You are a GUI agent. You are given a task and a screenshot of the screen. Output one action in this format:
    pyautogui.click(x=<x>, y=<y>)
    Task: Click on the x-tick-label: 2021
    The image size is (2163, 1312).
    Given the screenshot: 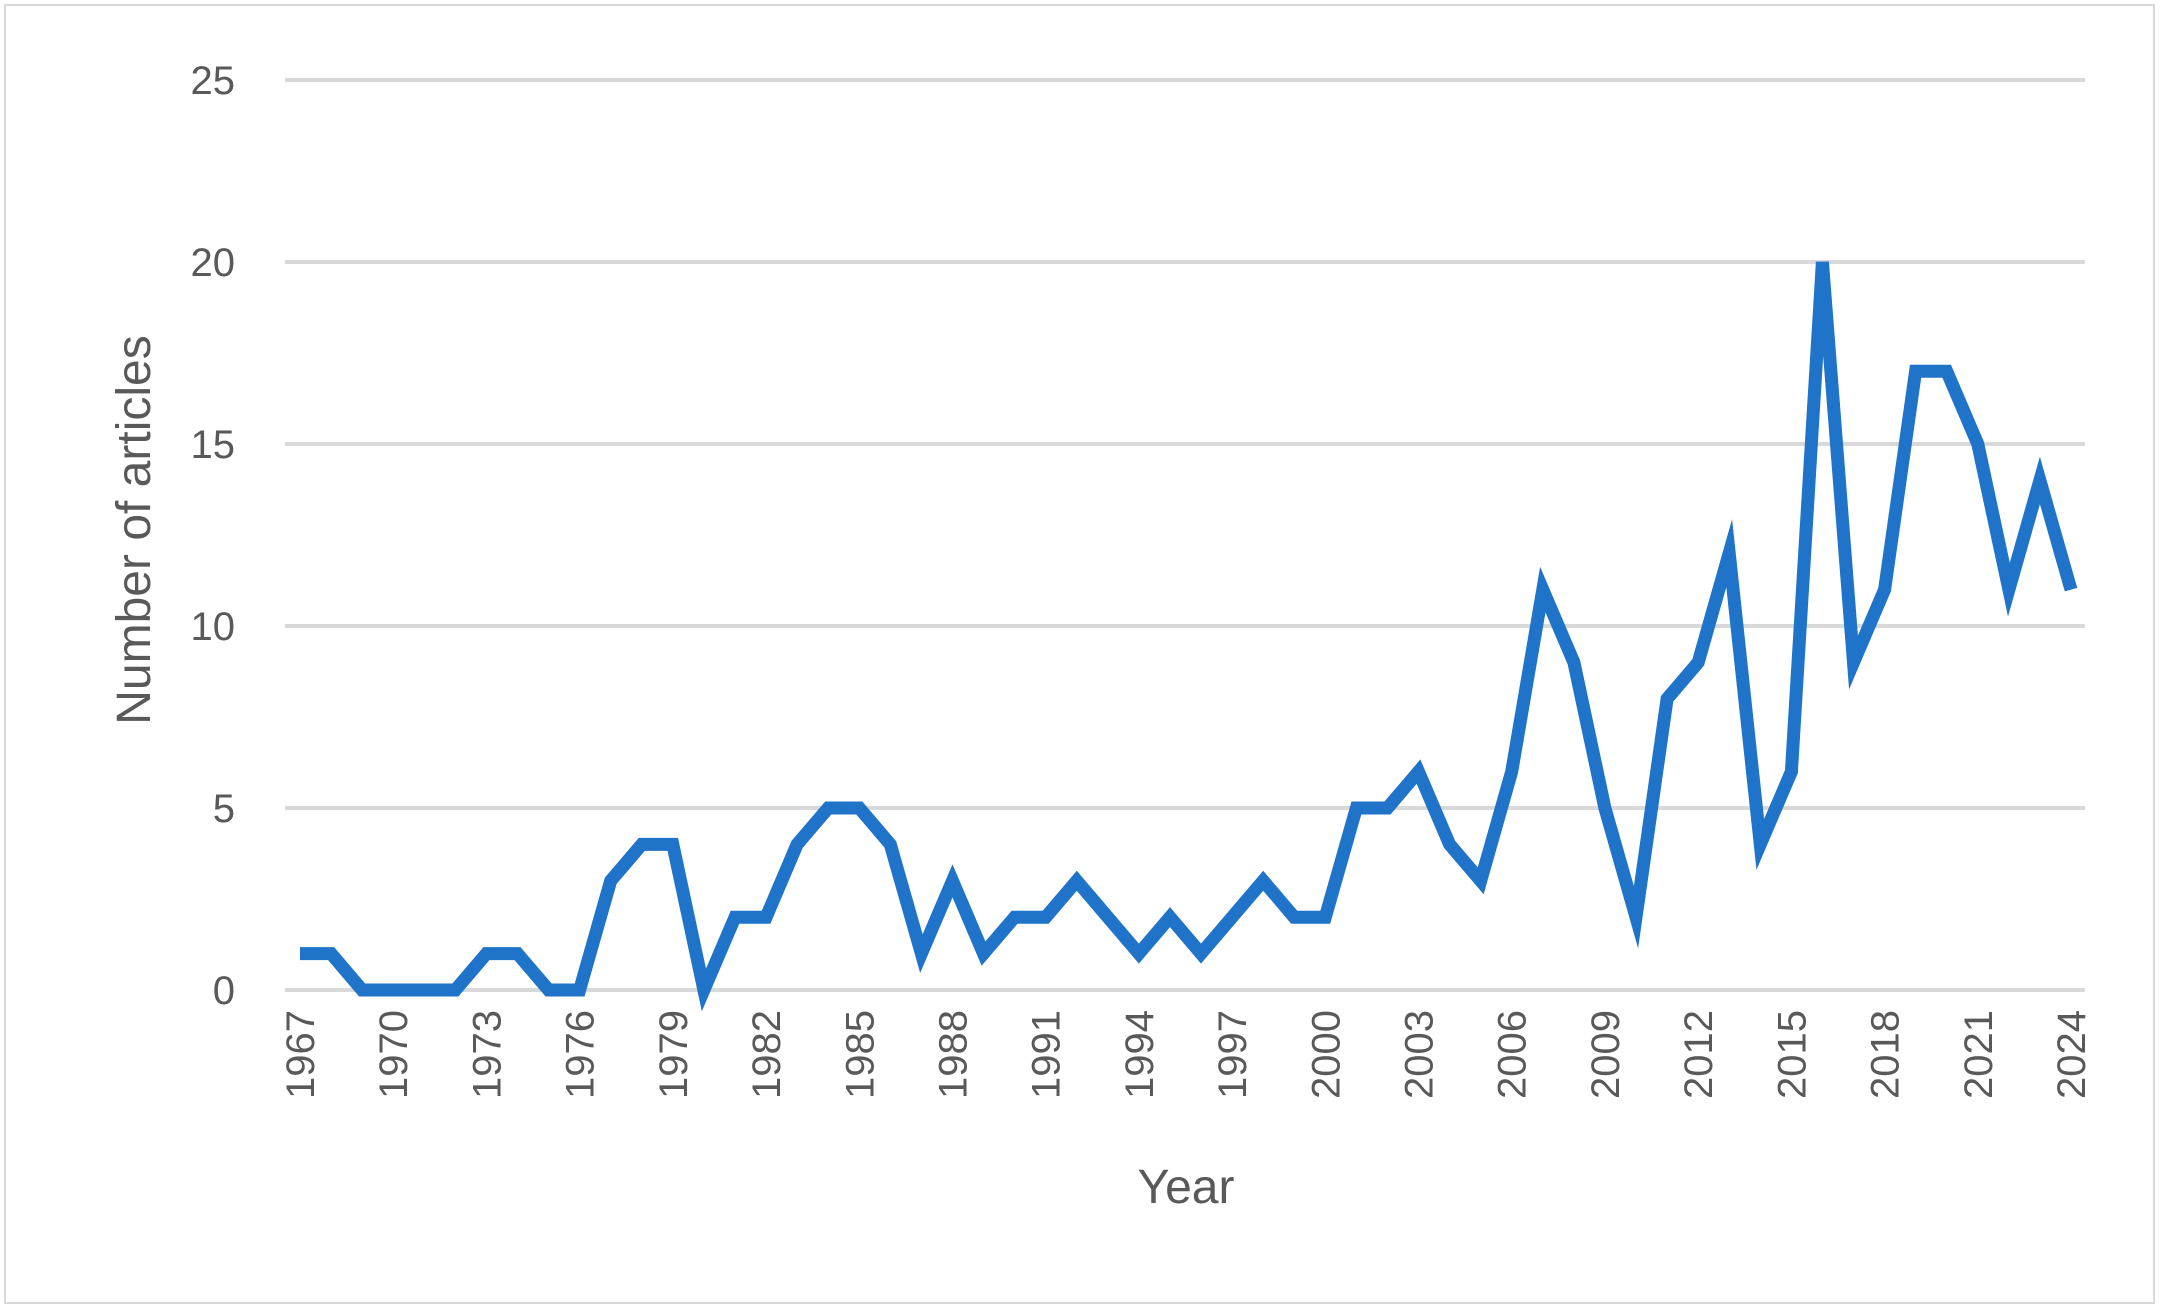 What is the action you would take?
    pyautogui.click(x=1979, y=1054)
    